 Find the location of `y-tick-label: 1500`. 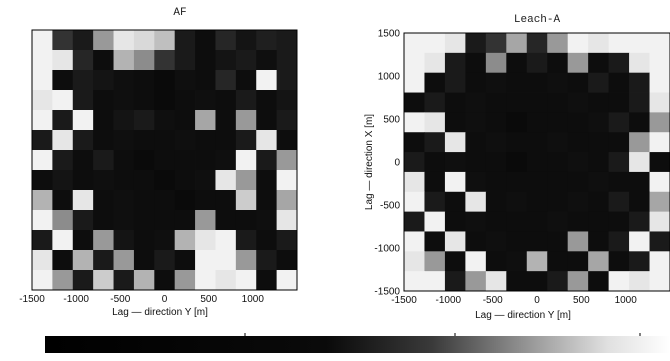

y-tick-label: 1500 is located at coordinates (389, 34).